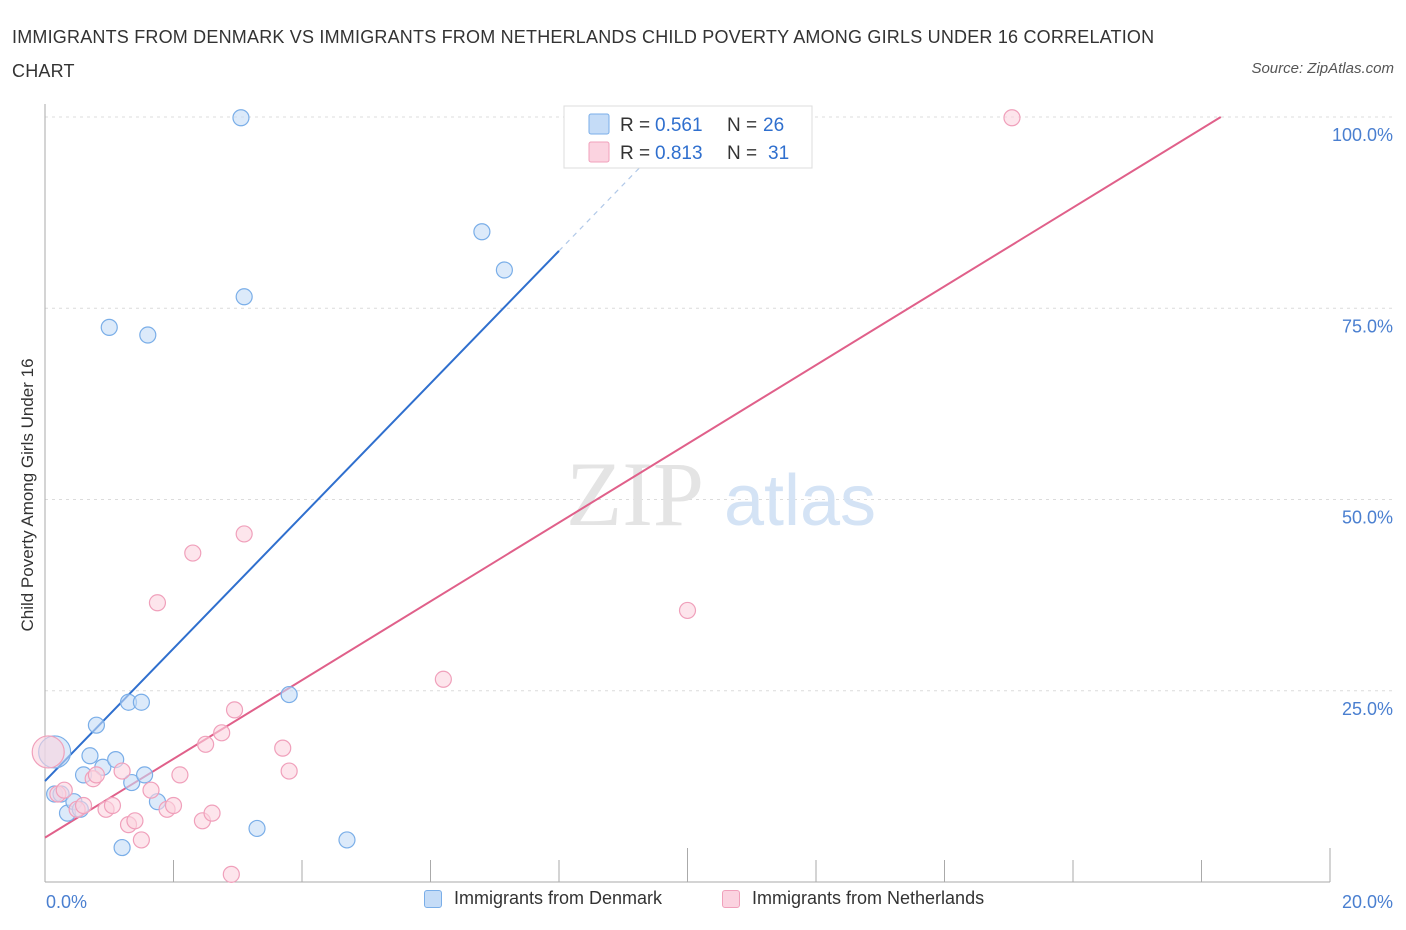 This screenshot has width=1406, height=930. Describe the element at coordinates (635, 125) in the screenshot. I see `legend-r-label-denmark: R =` at that location.